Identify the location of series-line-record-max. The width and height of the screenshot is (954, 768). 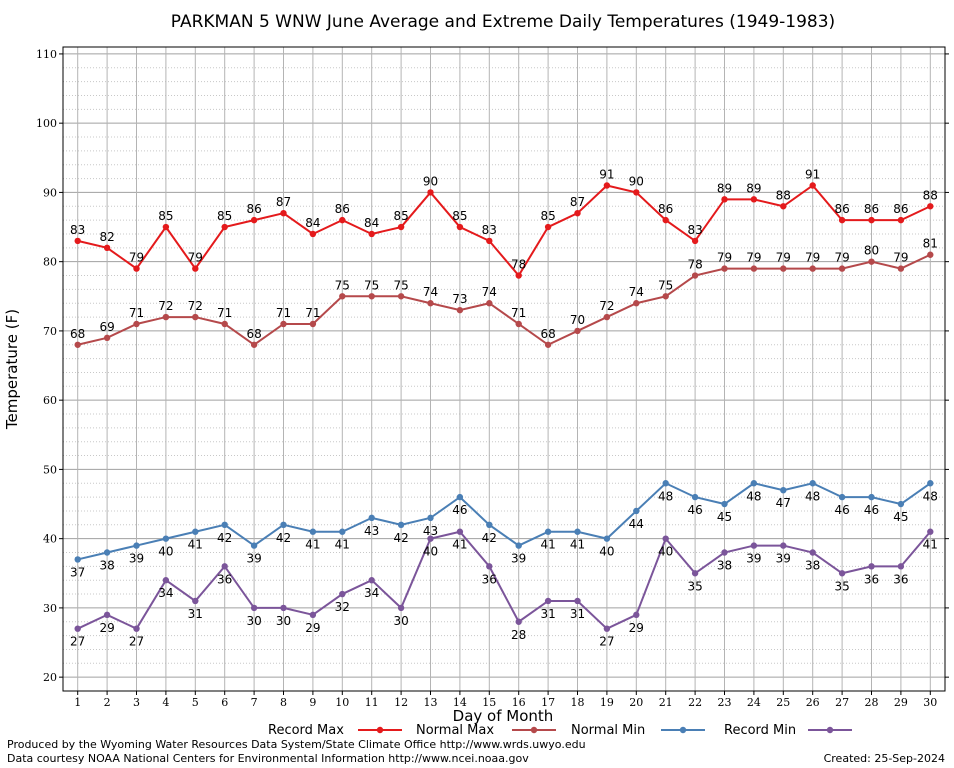
(504, 231).